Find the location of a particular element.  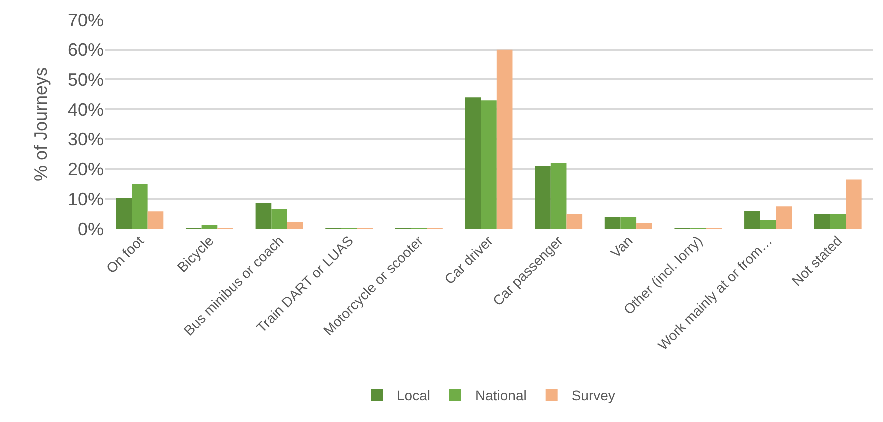

y-tick-label: 0% is located at coordinates (91, 229).